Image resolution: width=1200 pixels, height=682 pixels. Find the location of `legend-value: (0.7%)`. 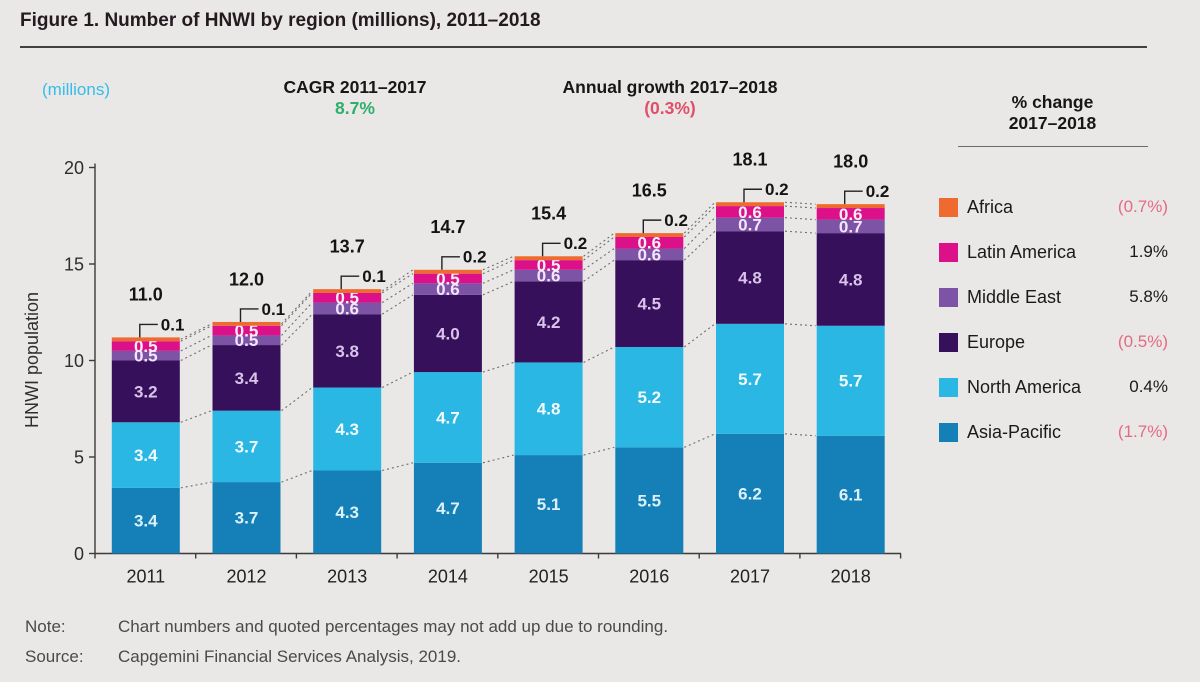

legend-value: (0.7%) is located at coordinates (1142, 206).